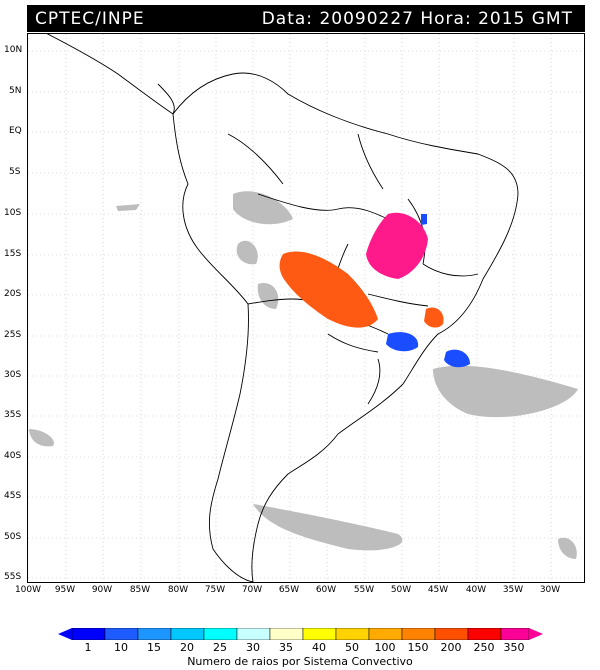  I want to click on lon-label-45w: 45W, so click(438, 590).